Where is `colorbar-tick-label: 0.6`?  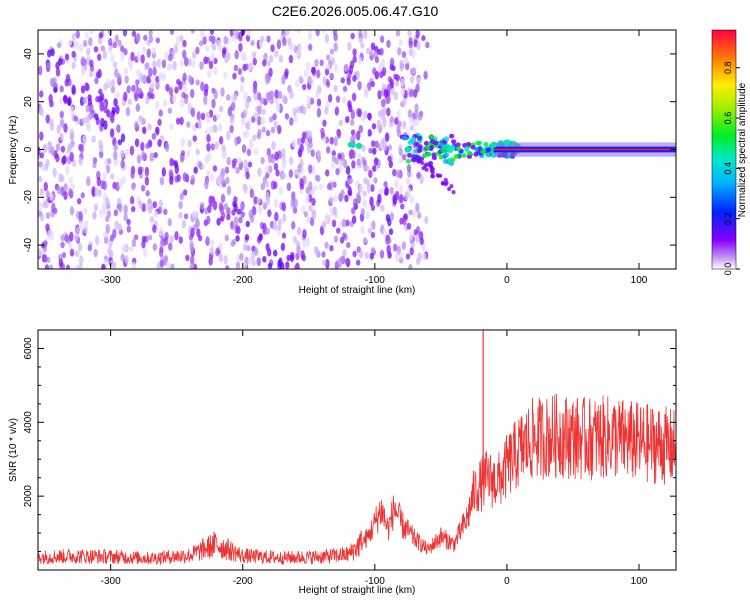 colorbar-tick-label: 0.6 is located at coordinates (728, 118).